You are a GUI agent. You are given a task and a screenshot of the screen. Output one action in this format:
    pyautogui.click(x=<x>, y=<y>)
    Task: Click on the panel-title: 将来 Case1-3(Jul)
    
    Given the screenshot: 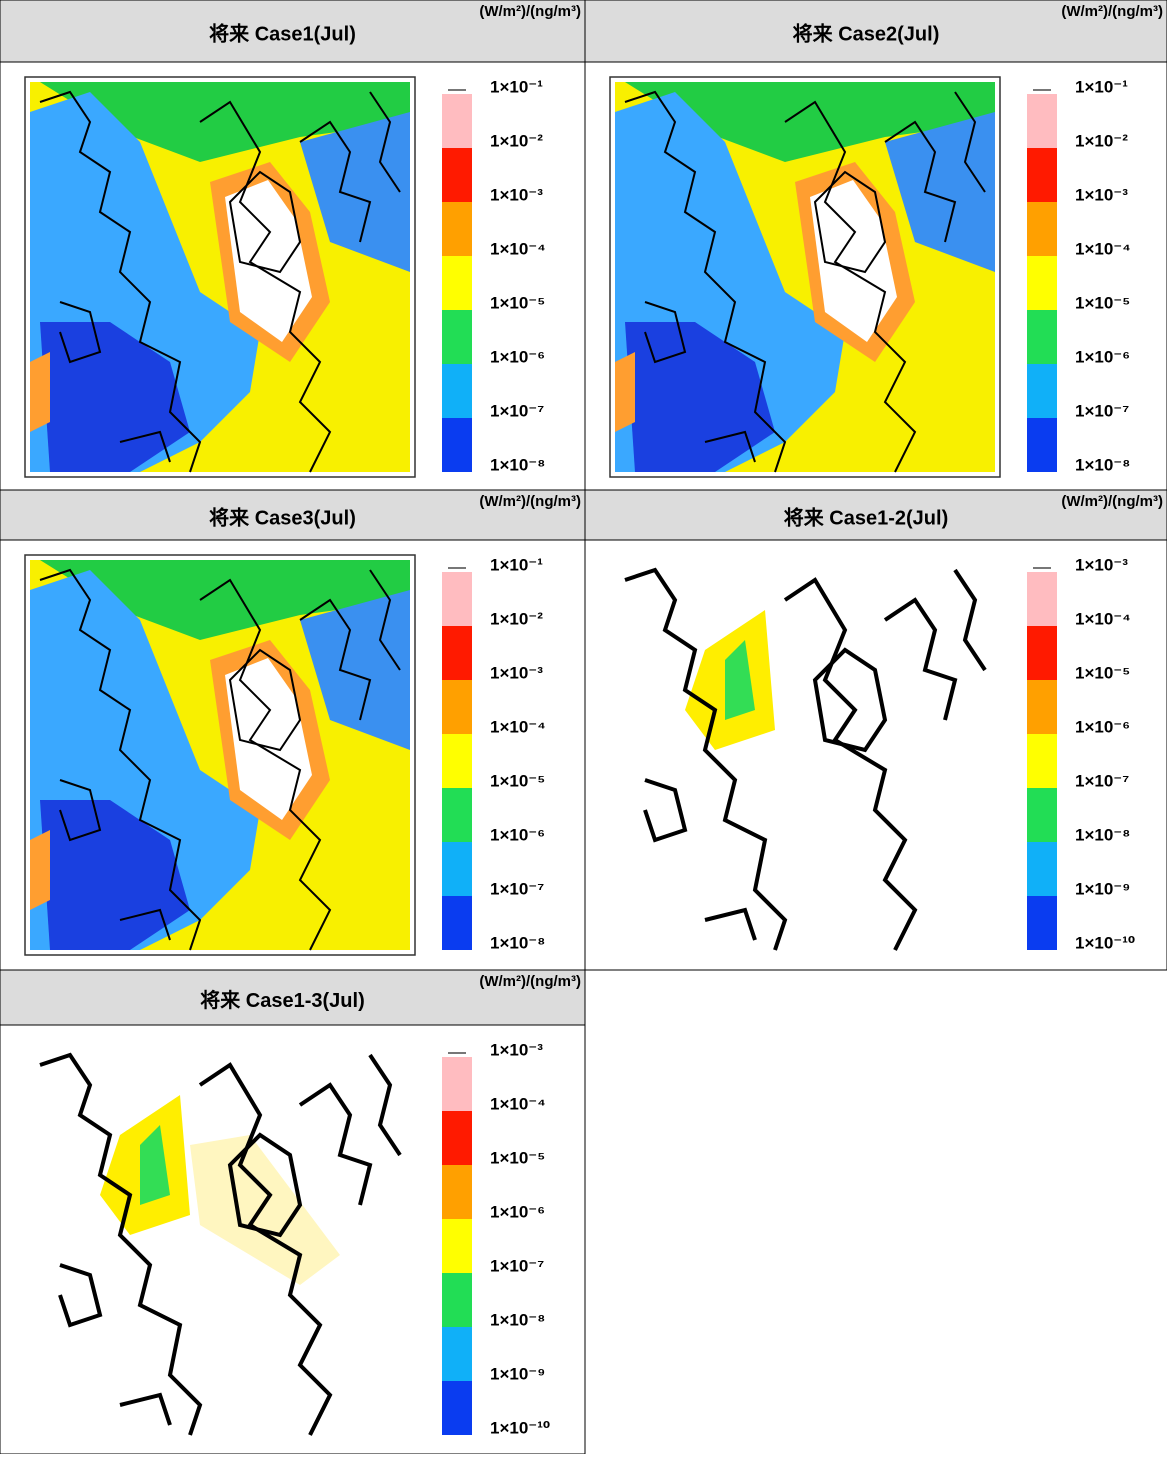 What is the action you would take?
    pyautogui.click(x=282, y=1000)
    